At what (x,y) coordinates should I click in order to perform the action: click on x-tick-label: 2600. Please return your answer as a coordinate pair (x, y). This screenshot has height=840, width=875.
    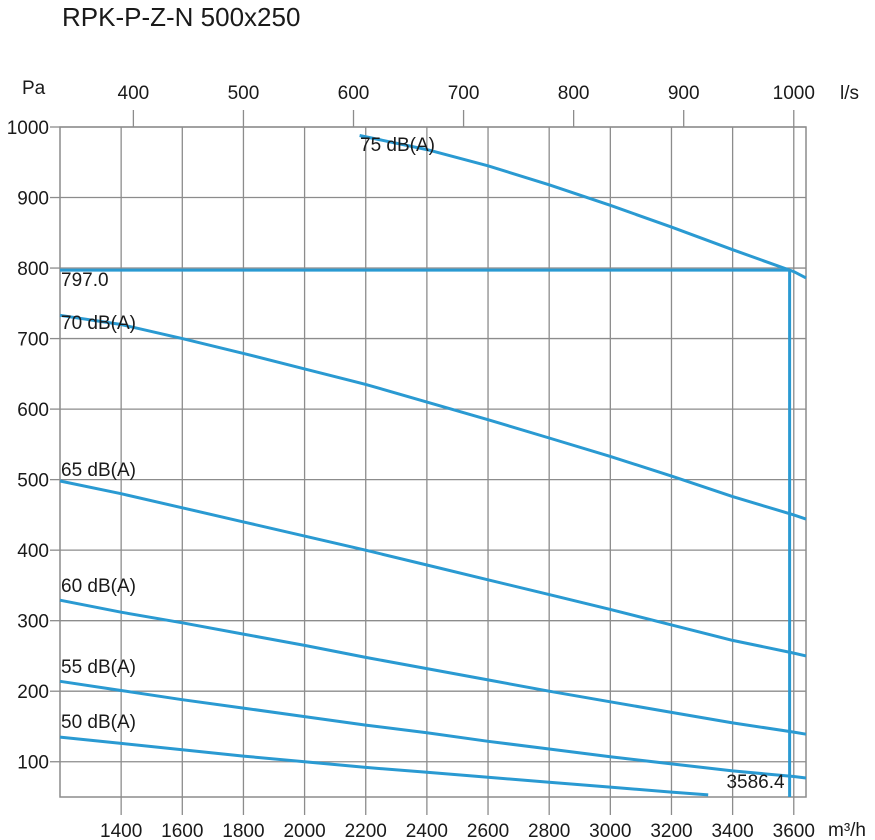
    Looking at the image, I should click on (488, 830).